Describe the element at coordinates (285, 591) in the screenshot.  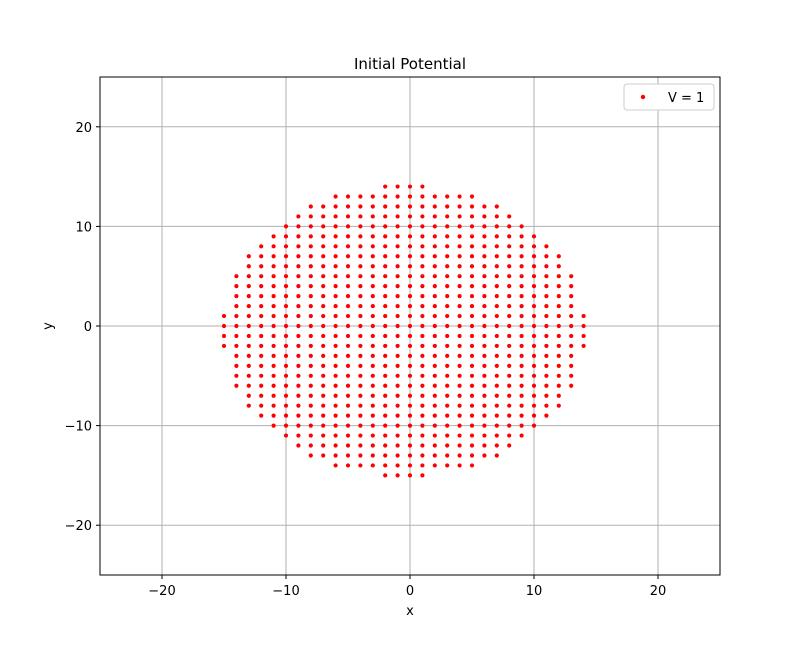
I see `x-tick-label: −10` at that location.